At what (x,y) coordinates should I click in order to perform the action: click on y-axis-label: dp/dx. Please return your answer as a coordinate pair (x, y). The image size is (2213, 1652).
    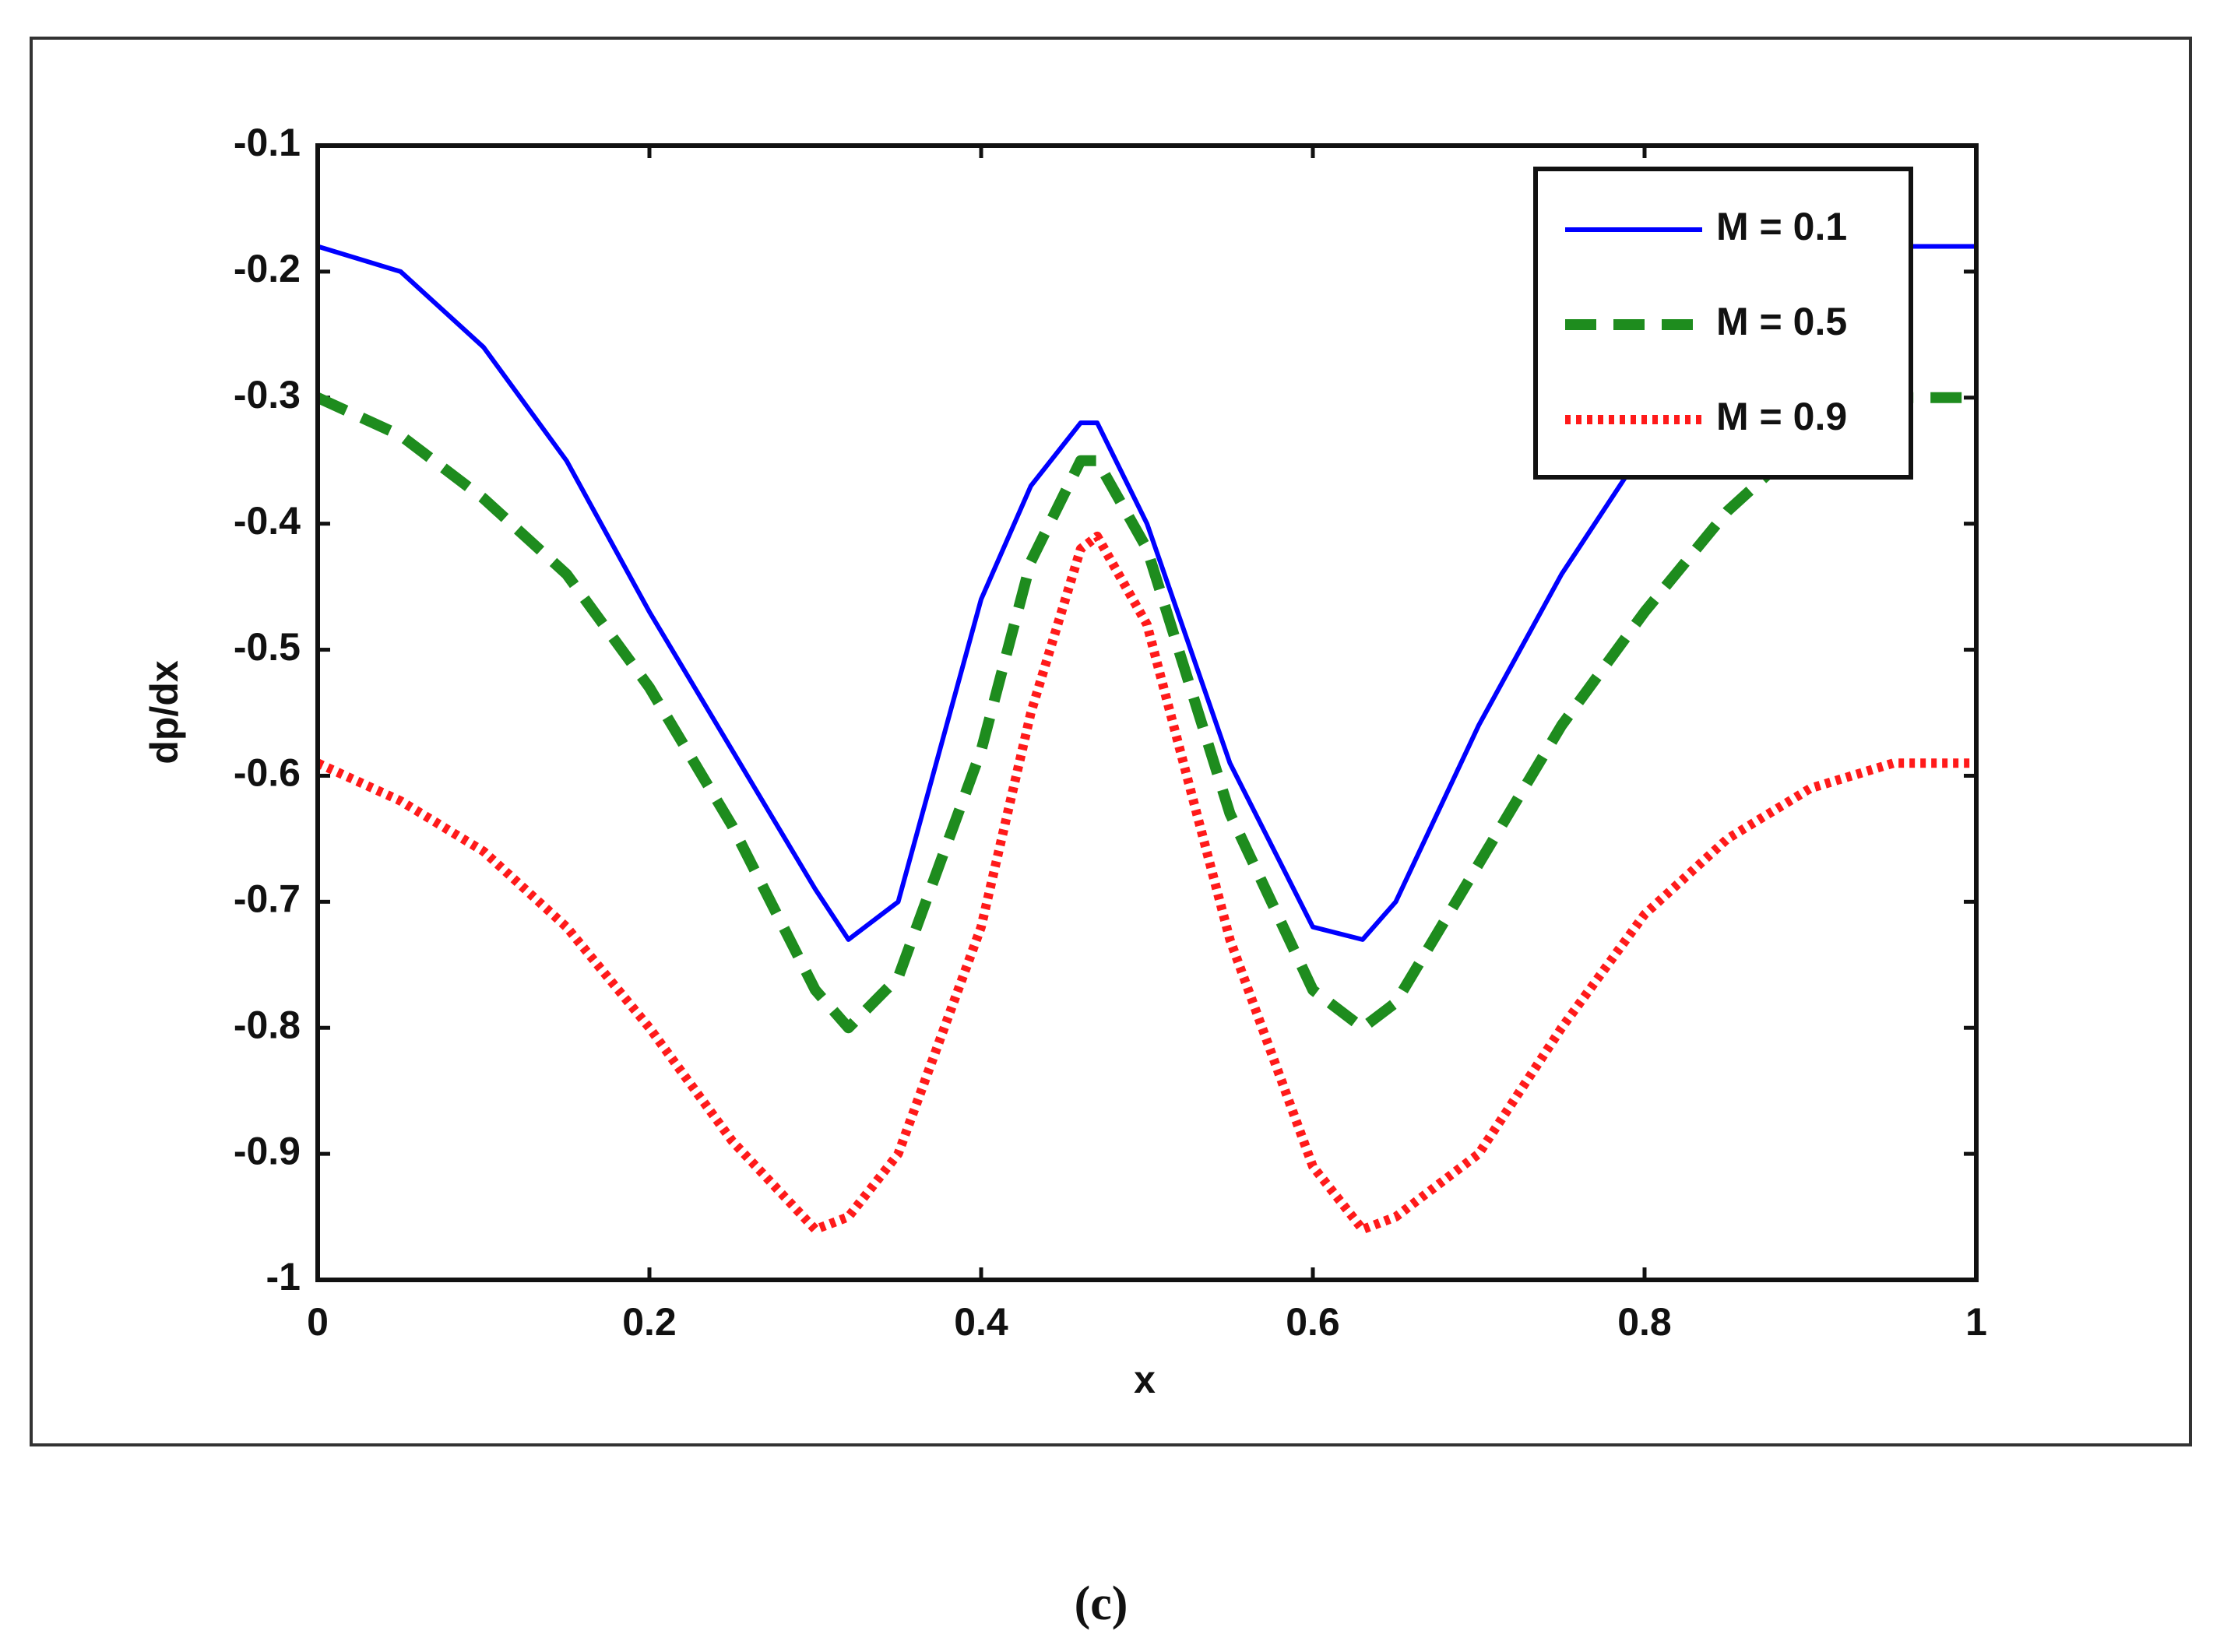
    Looking at the image, I should click on (164, 712).